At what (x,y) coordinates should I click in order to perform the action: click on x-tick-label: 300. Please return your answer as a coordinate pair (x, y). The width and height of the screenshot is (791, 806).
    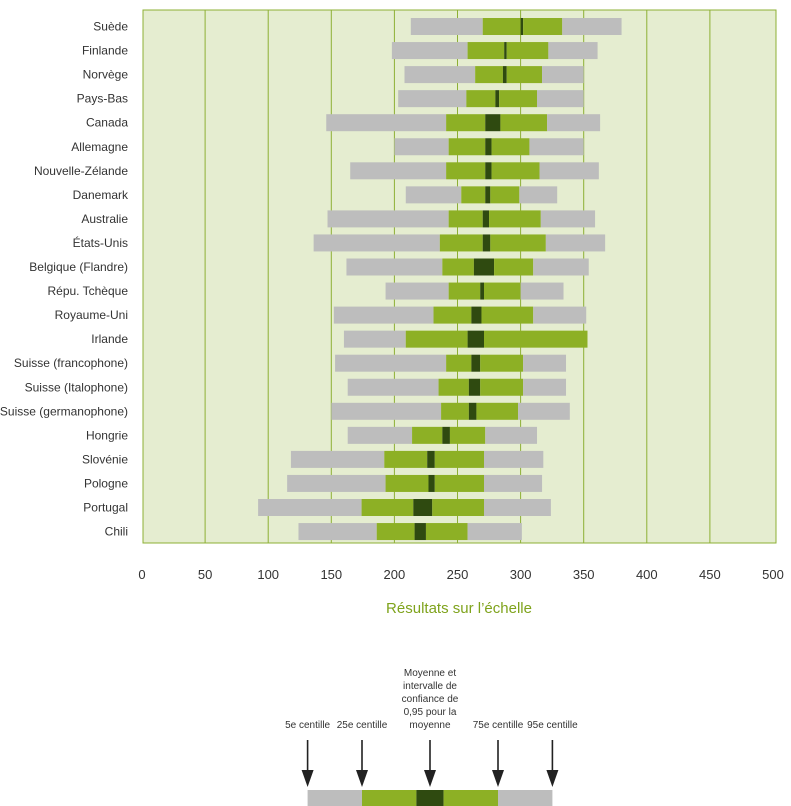
    Looking at the image, I should click on (521, 574).